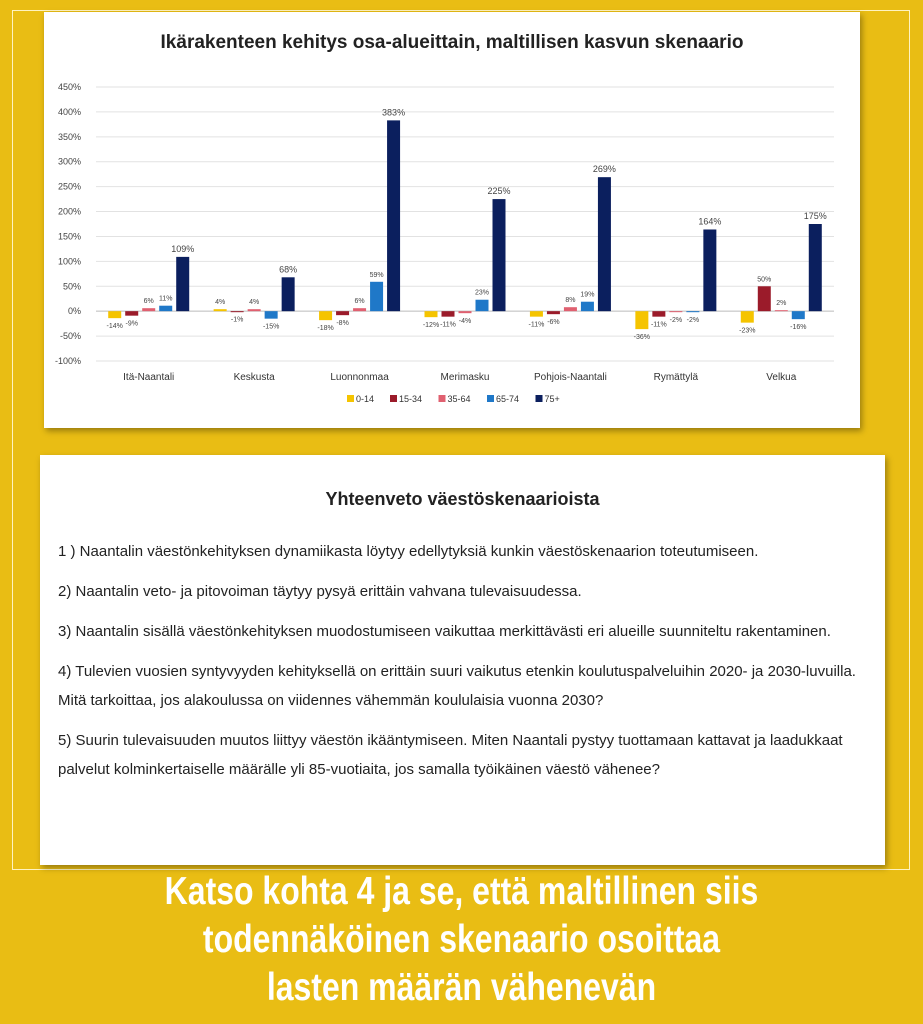 This screenshot has width=923, height=1024. Describe the element at coordinates (465, 321) in the screenshot. I see `data-label: -4%` at that location.